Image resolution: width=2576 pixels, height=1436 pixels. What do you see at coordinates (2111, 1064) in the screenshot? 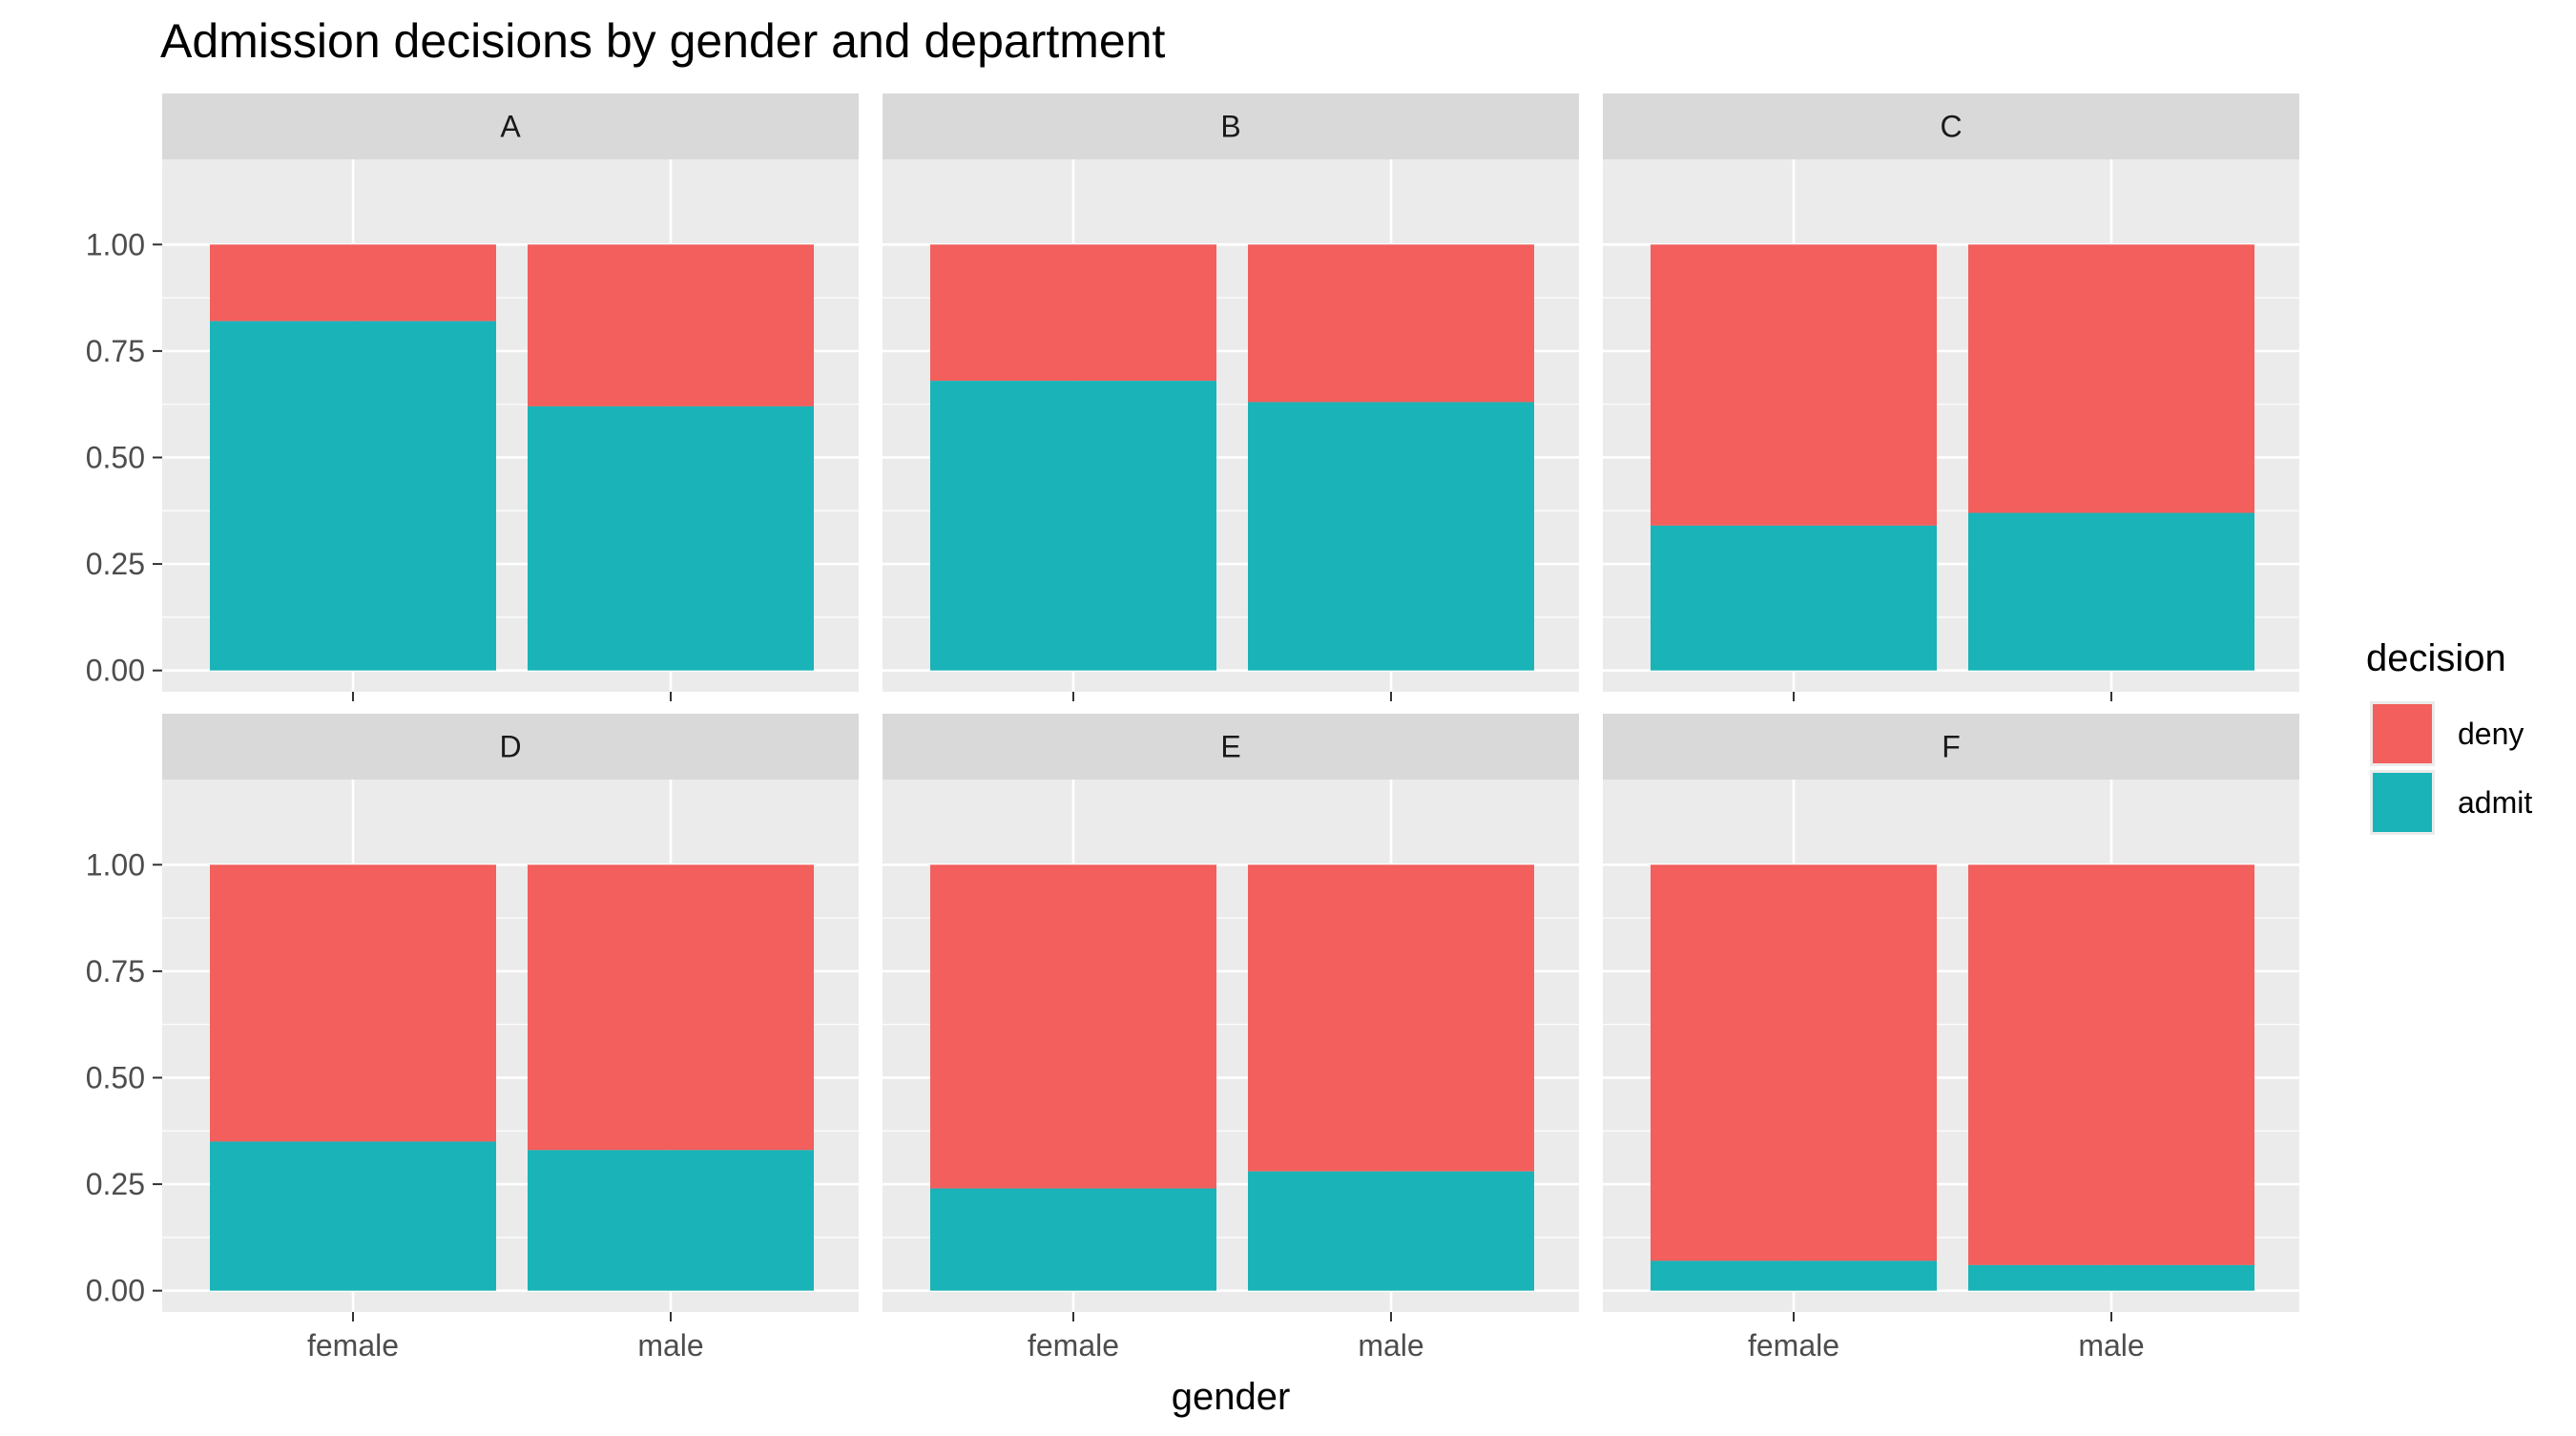
I see `bar-deny-f-male` at bounding box center [2111, 1064].